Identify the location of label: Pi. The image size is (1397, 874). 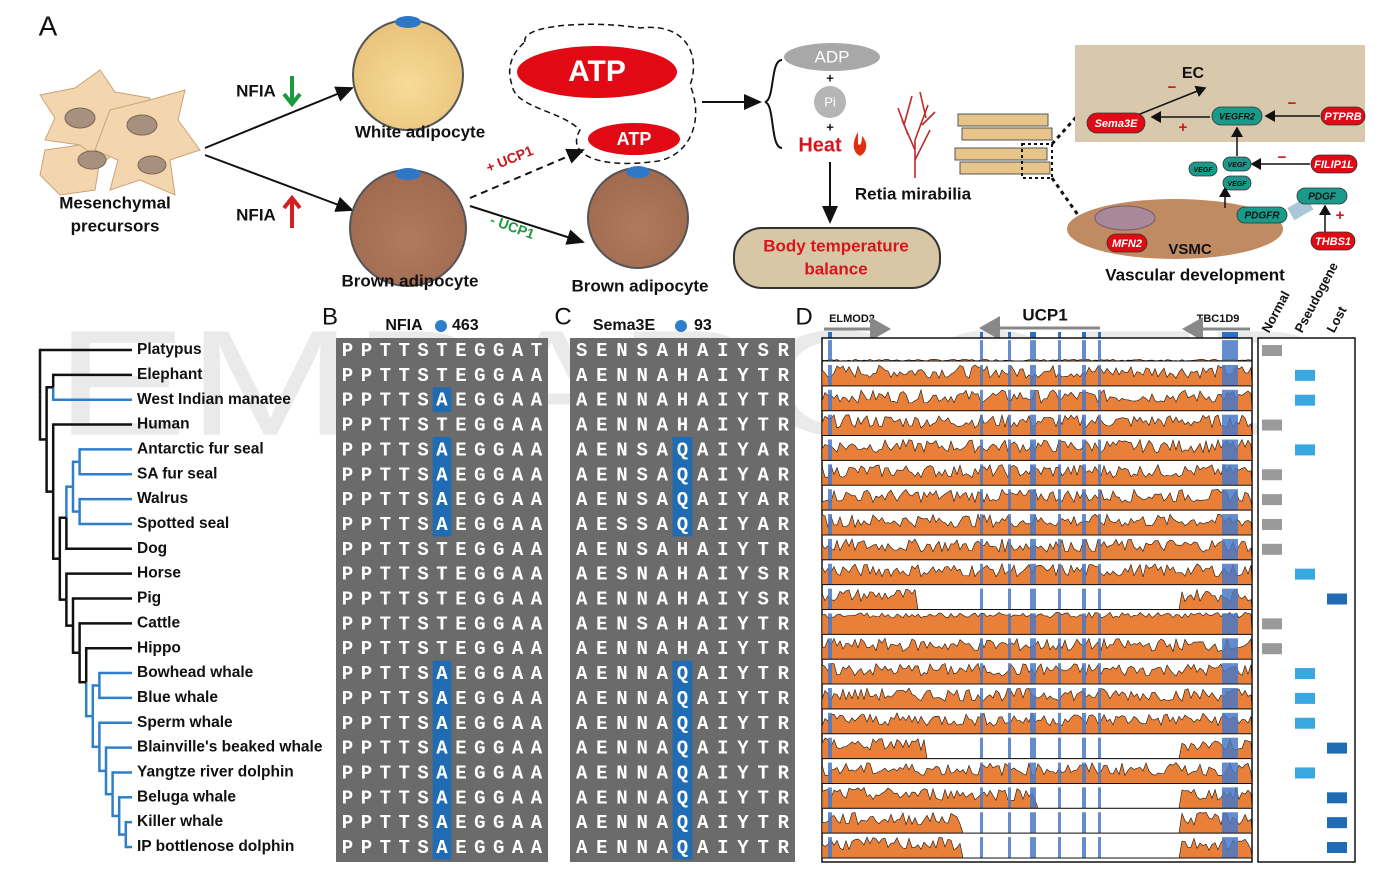
(830, 101).